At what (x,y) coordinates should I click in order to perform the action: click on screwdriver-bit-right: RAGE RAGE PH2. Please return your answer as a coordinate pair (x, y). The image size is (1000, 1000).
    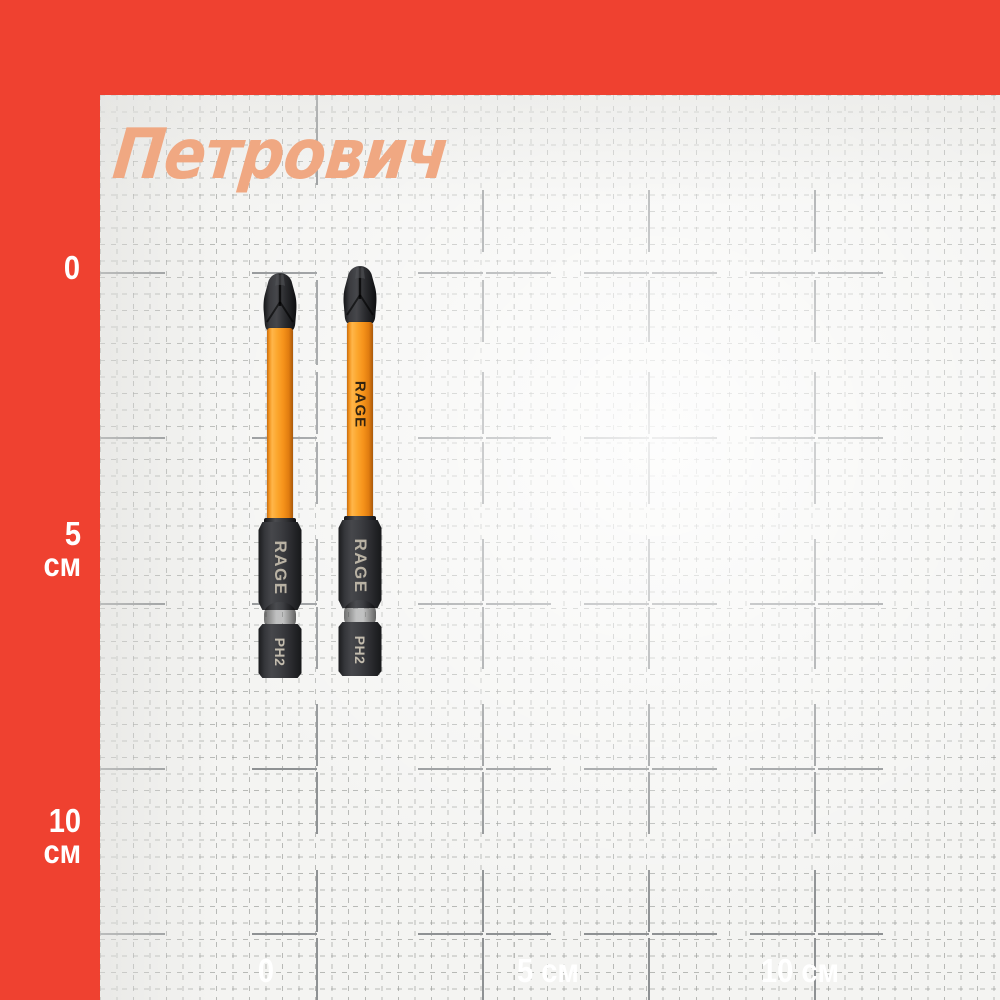
    Looking at the image, I should click on (360, 470).